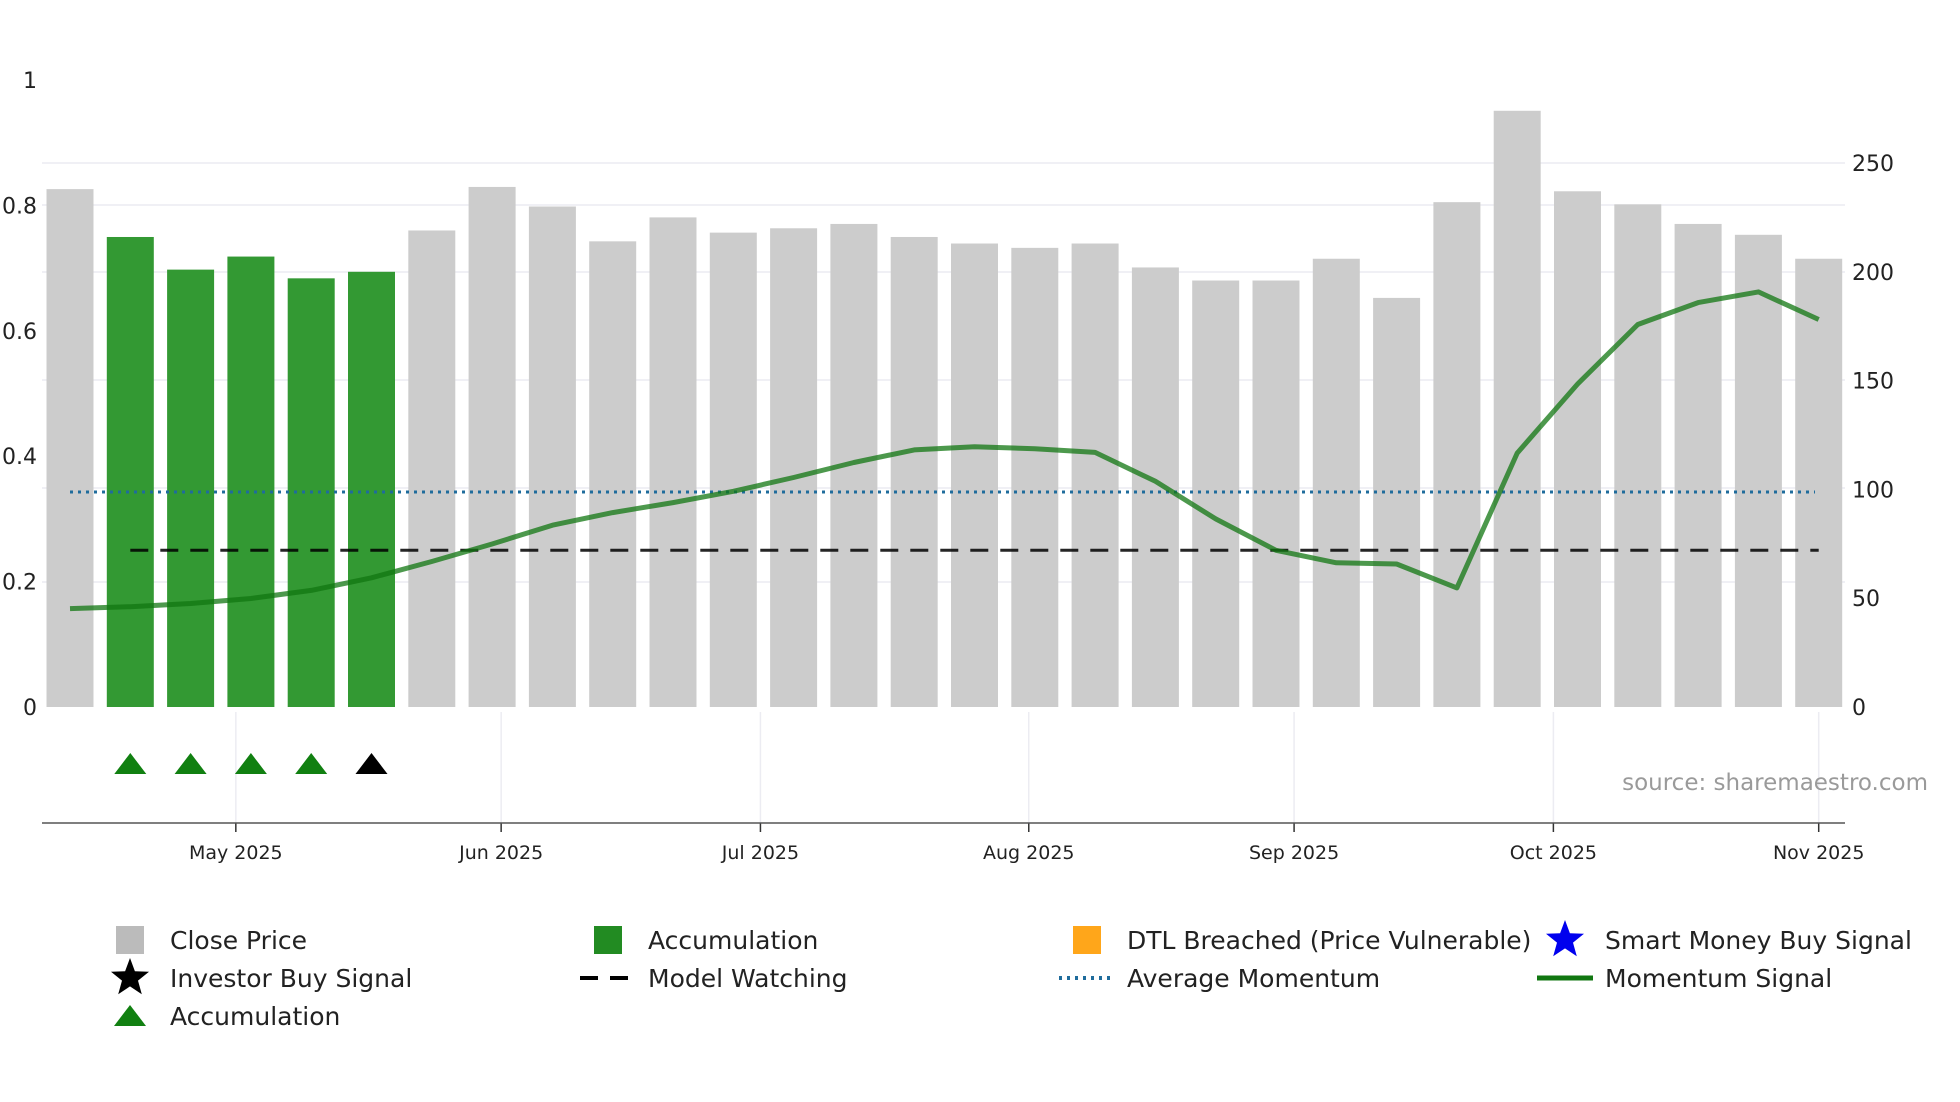  I want to click on left-axis-tick: 0.4, so click(19, 457).